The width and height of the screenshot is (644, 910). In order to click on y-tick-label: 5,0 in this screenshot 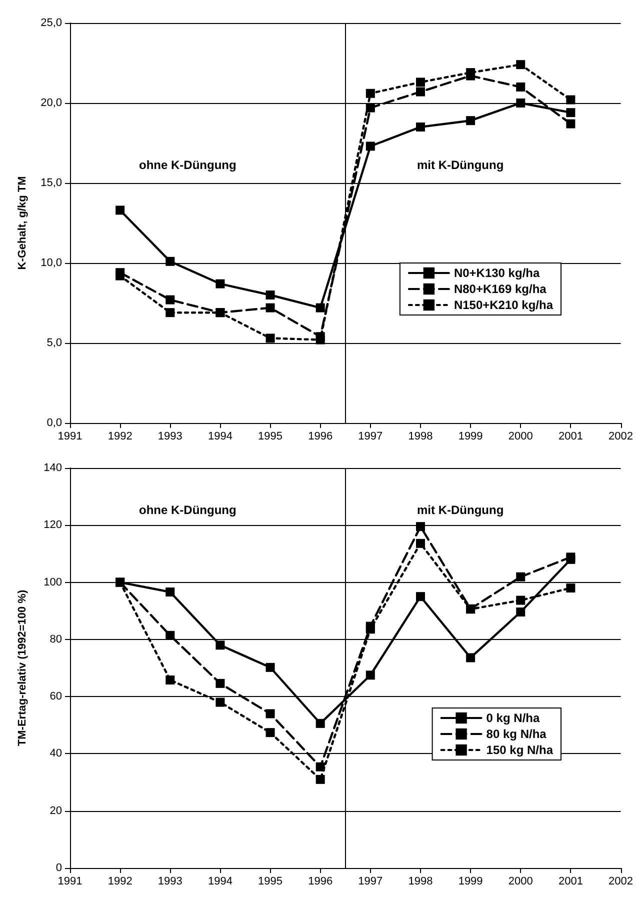, I will do `click(54, 343)`.